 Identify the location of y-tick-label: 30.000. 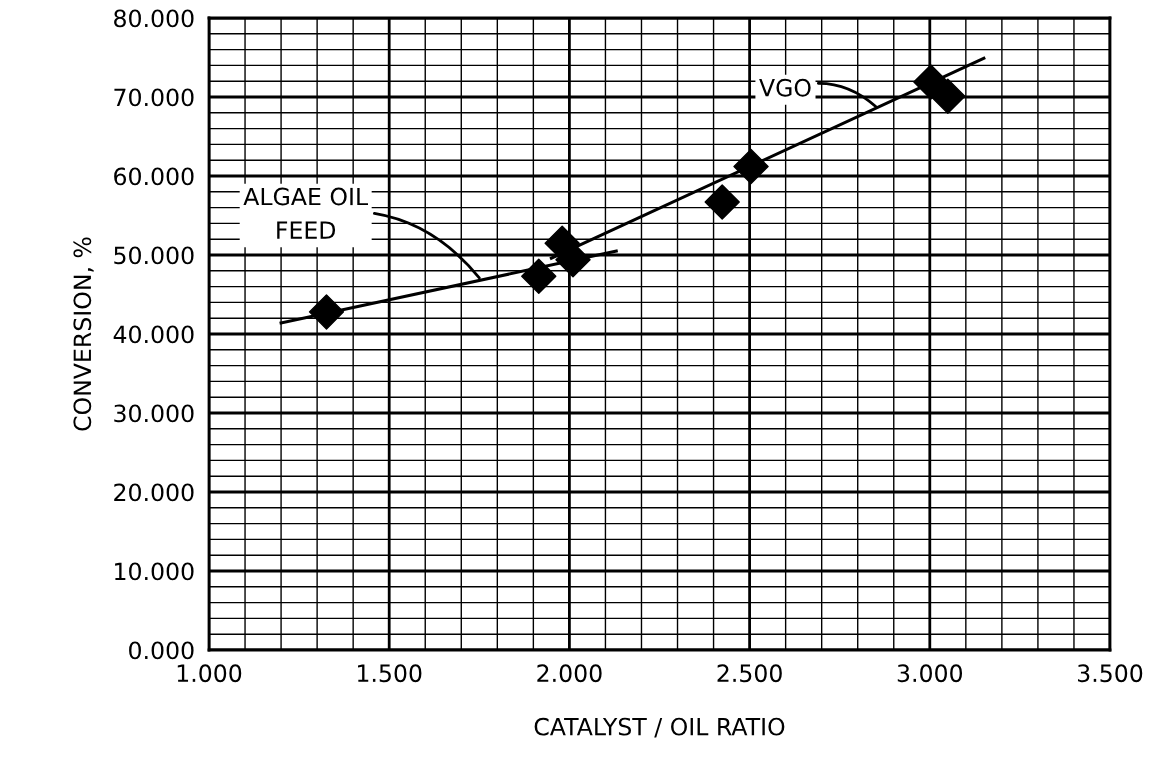
(154, 413).